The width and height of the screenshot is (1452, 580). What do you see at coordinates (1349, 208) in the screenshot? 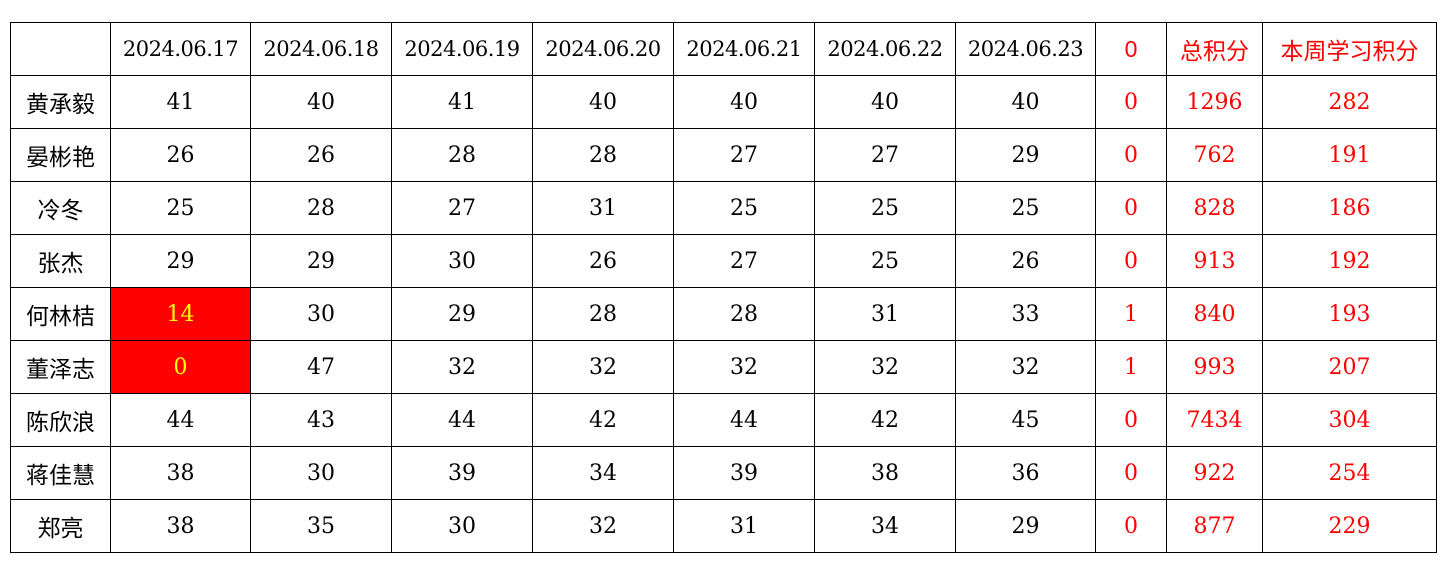
I see `weekly-cell: 186` at bounding box center [1349, 208].